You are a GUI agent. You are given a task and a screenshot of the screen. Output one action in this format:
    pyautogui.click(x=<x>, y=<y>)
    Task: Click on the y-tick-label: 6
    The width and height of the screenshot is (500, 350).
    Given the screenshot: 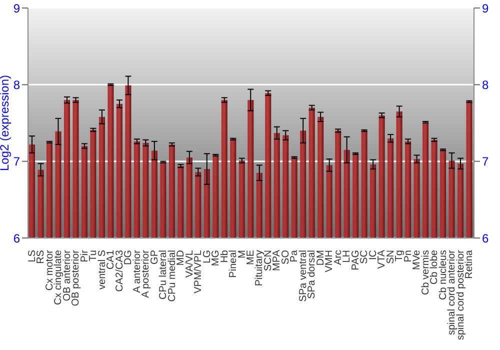 What is the action you would take?
    pyautogui.click(x=16, y=238)
    